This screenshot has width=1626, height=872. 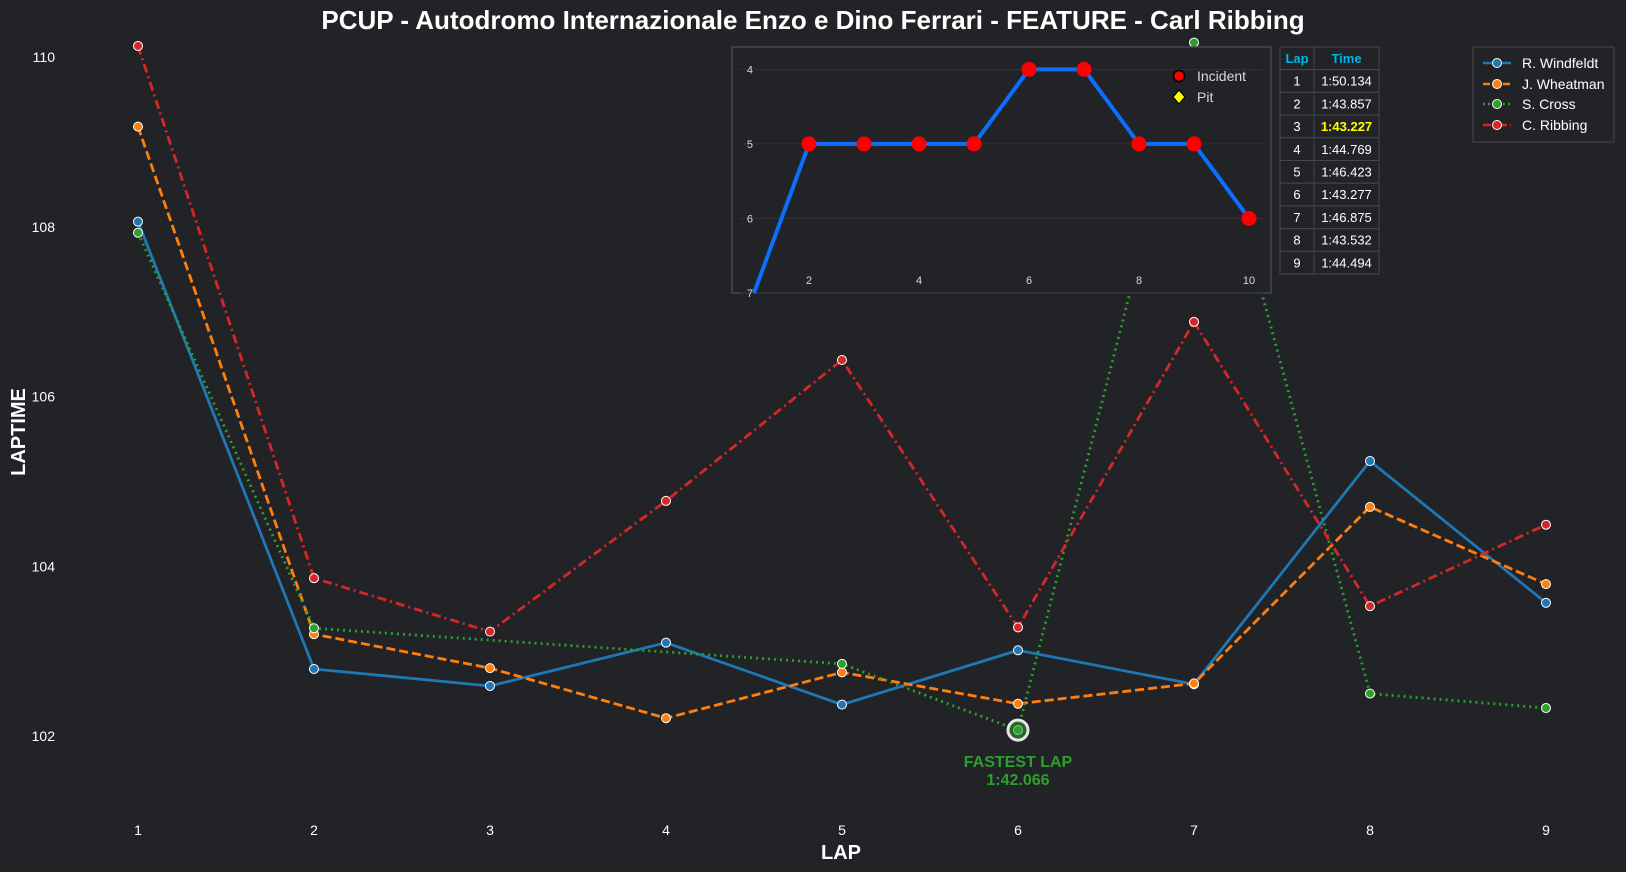 I want to click on inset-y-tick-label: 7, so click(x=750, y=294).